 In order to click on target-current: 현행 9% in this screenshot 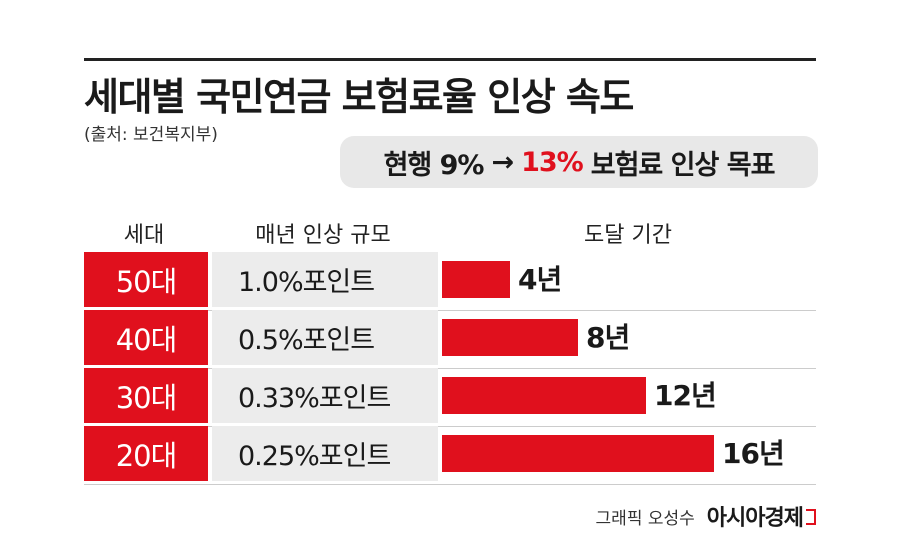, I will do `click(434, 165)`.